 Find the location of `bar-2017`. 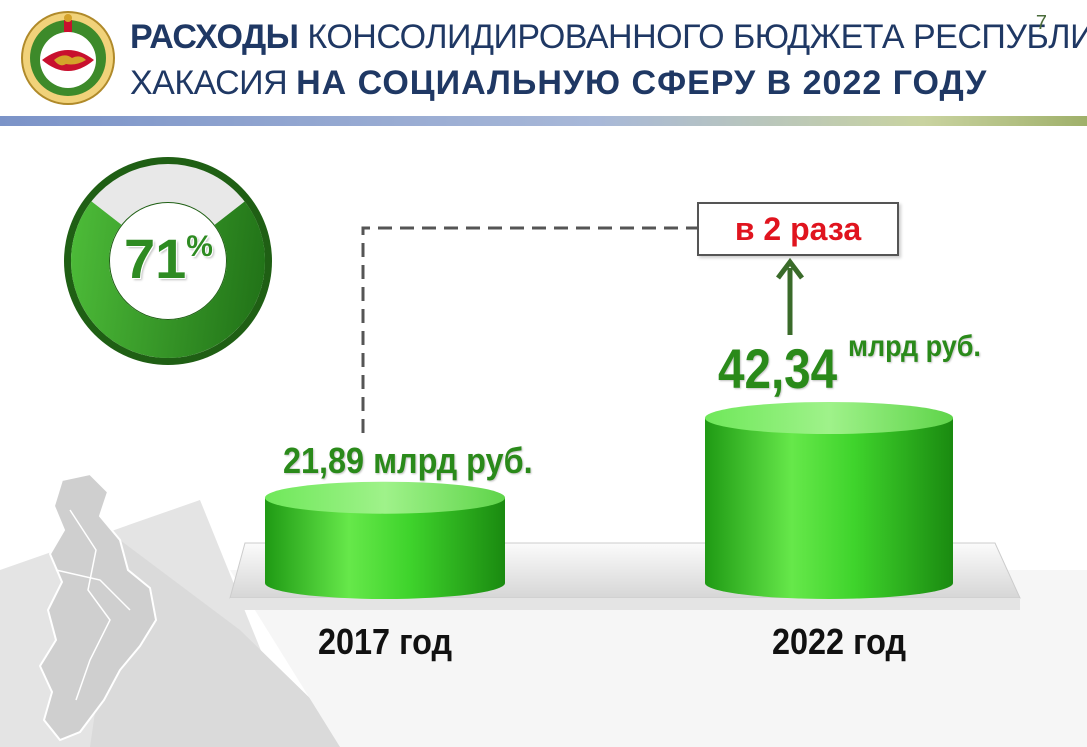

bar-2017 is located at coordinates (385, 548).